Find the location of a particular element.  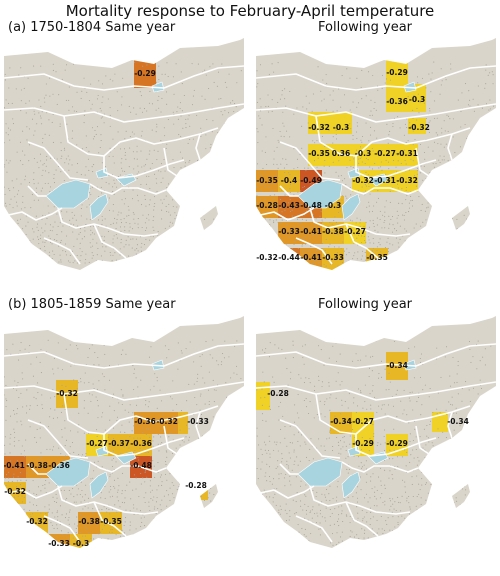

cell-value-label: -0.4 is located at coordinates (289, 180).